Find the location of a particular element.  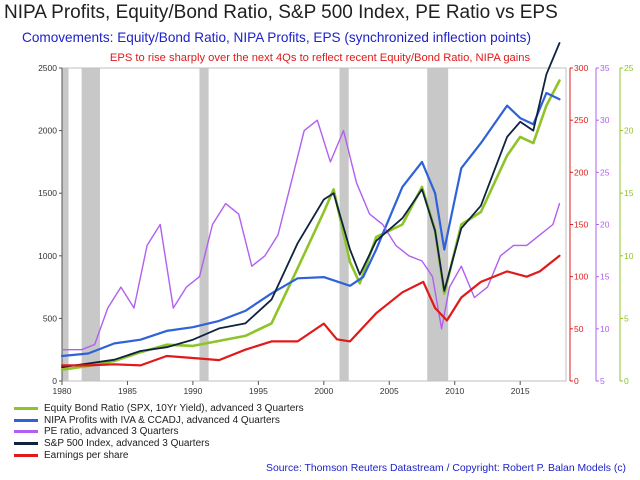

purple-axis-tick-label: 35 is located at coordinates (605, 68).